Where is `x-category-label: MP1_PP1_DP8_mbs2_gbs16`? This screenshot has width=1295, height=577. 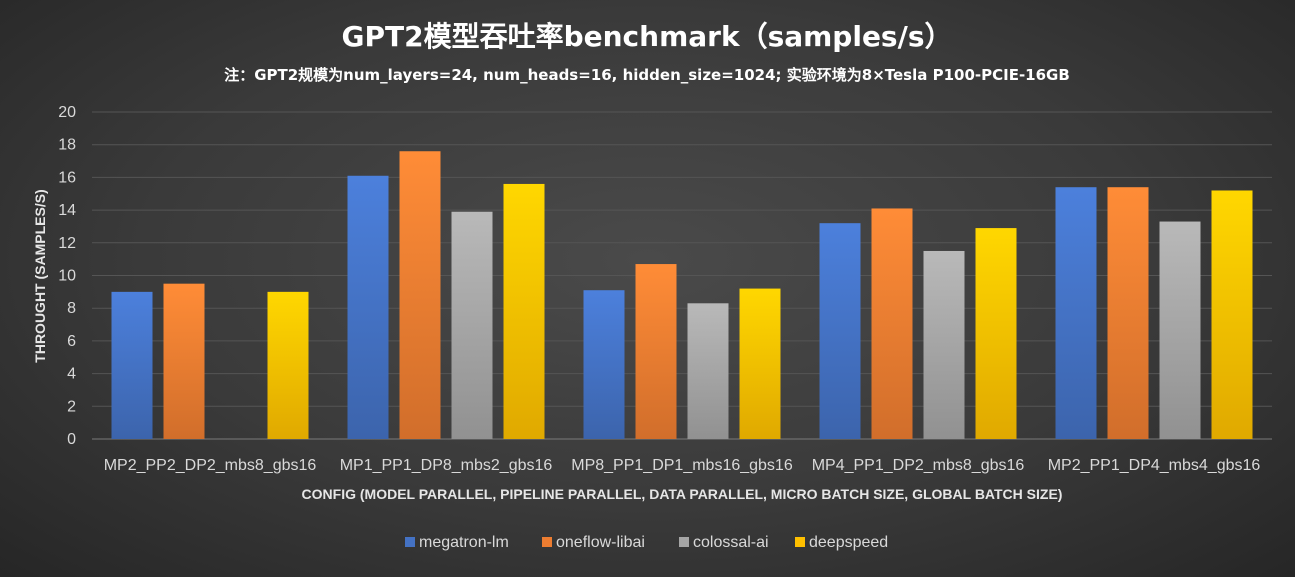 x-category-label: MP1_PP1_DP8_mbs2_gbs16 is located at coordinates (446, 465).